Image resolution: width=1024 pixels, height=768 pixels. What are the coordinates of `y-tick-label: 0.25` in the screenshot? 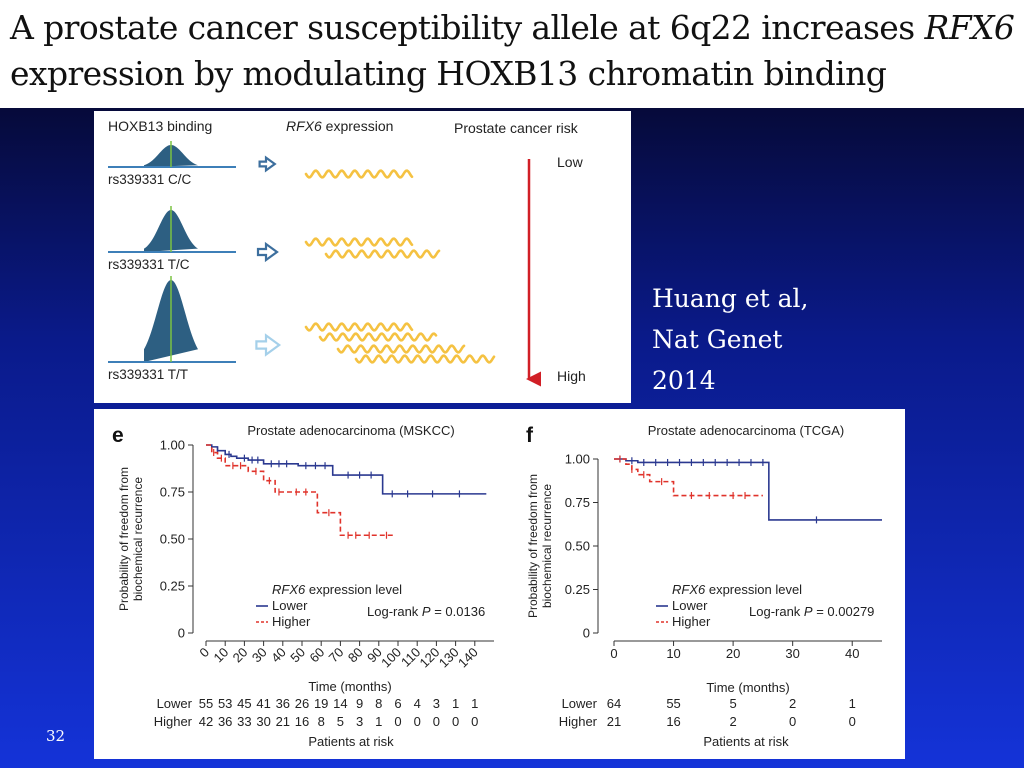 It's located at (577, 589).